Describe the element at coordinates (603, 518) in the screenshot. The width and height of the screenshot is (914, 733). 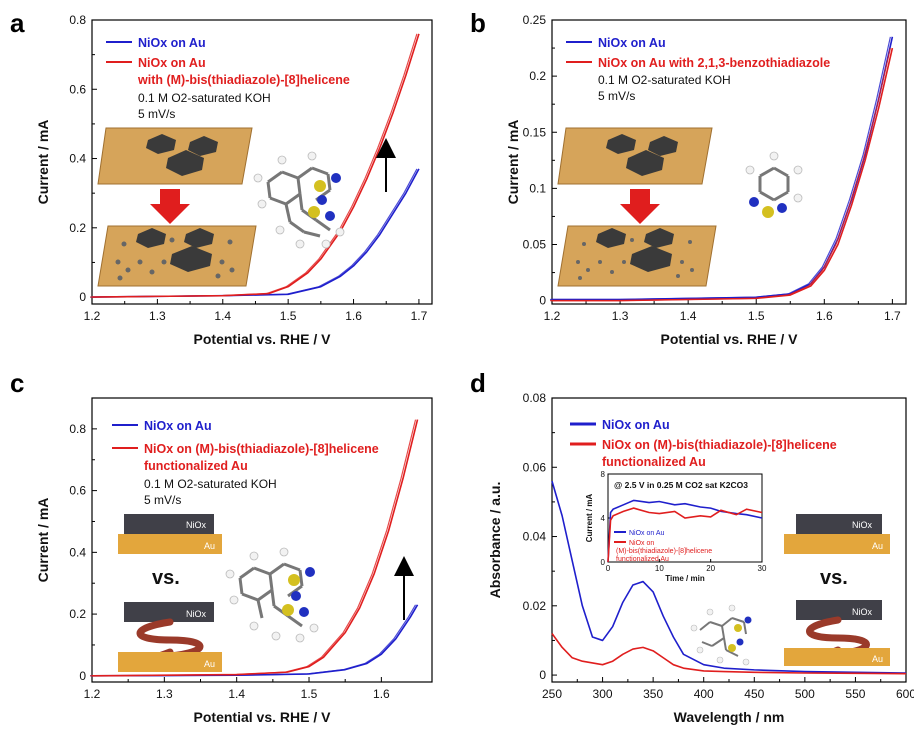
I see `inset-y-tick-label: 4` at that location.